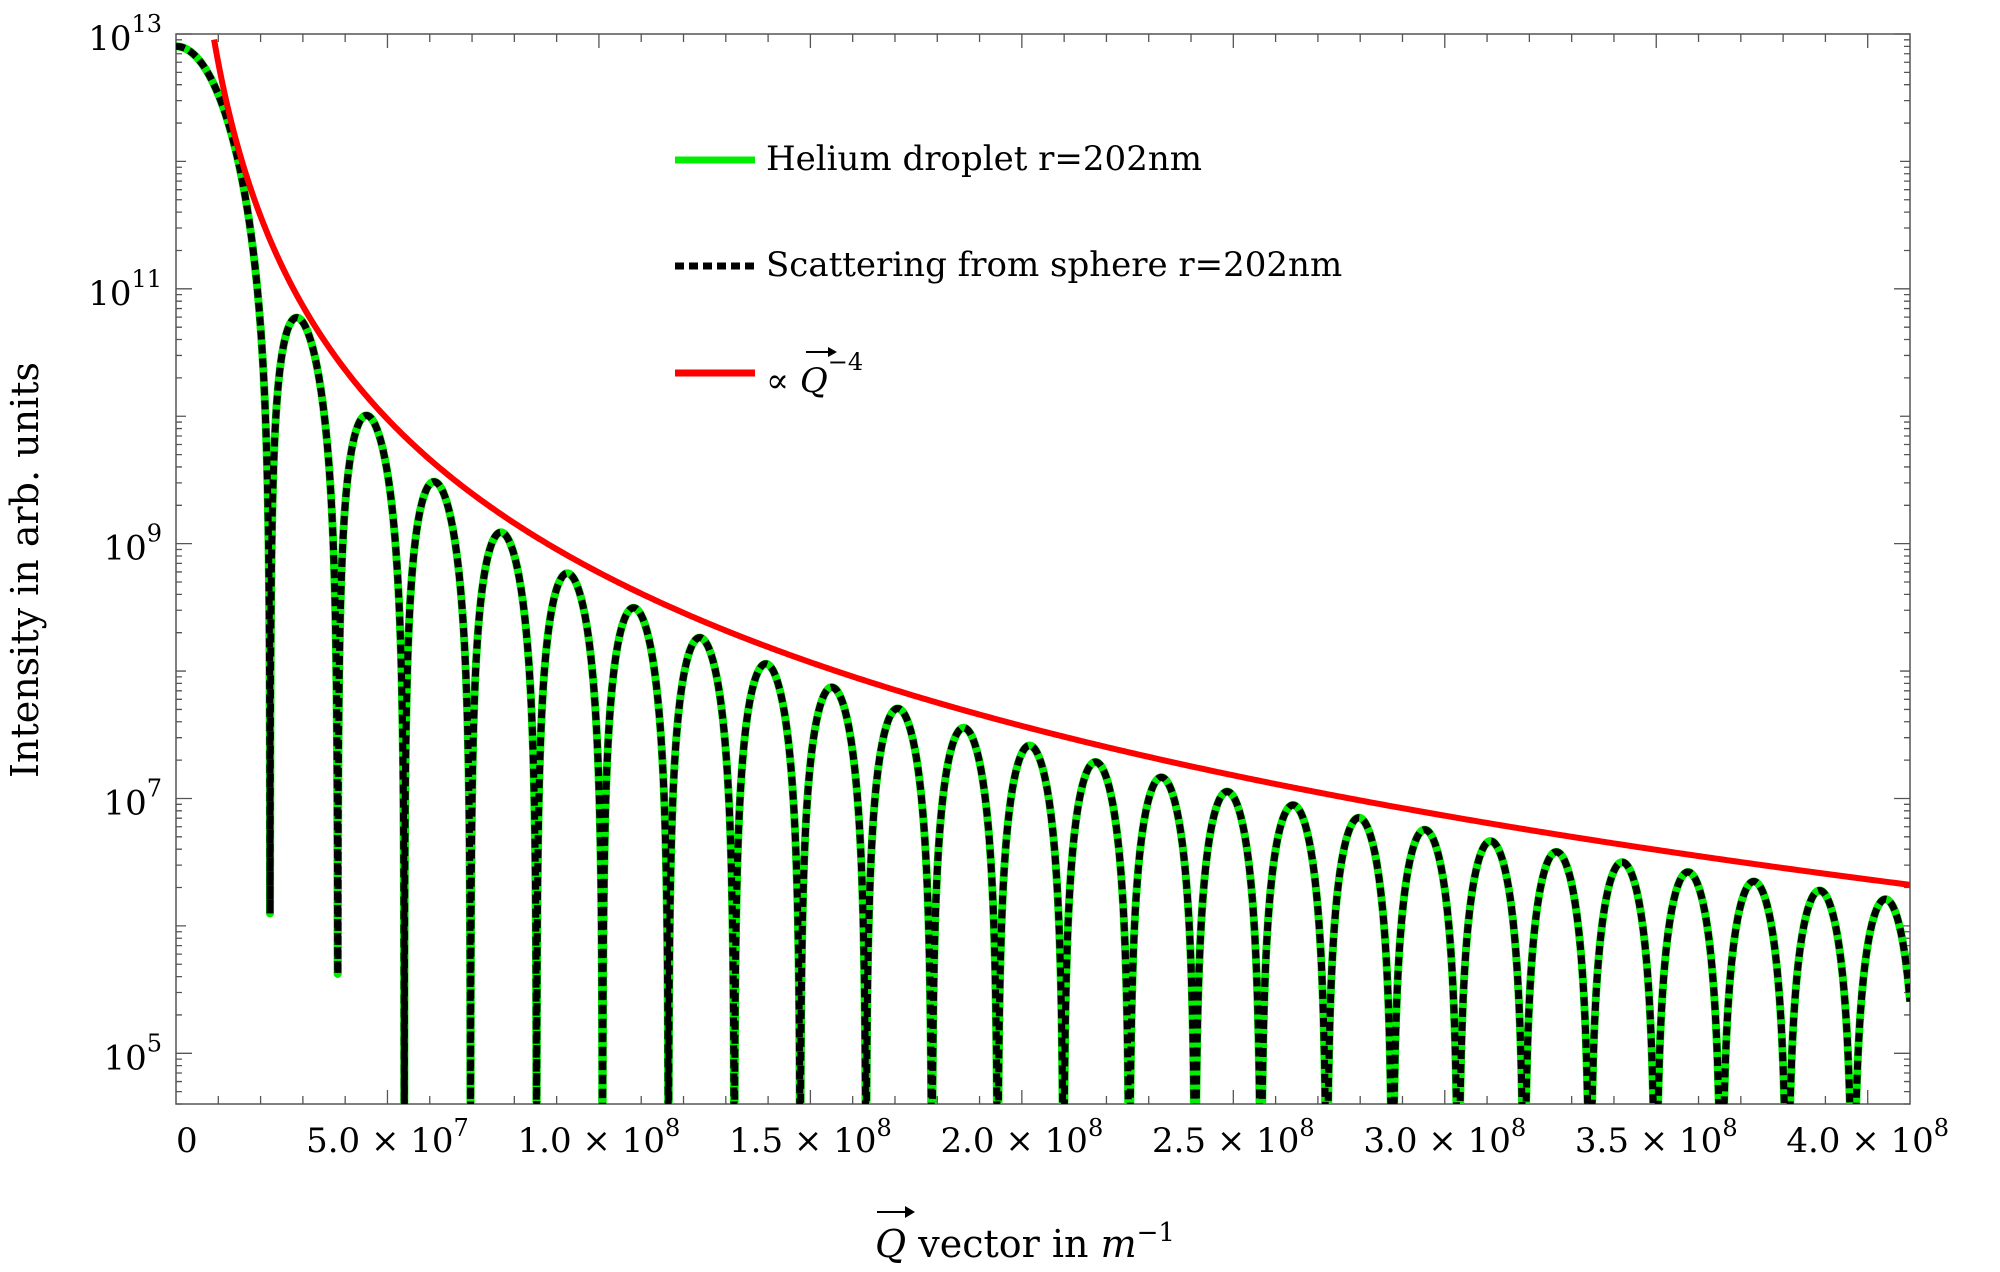 This screenshot has height=1272, width=2000. Describe the element at coordinates (387, 1137) in the screenshot. I see `x-tick-label: 5.0 × 107` at that location.